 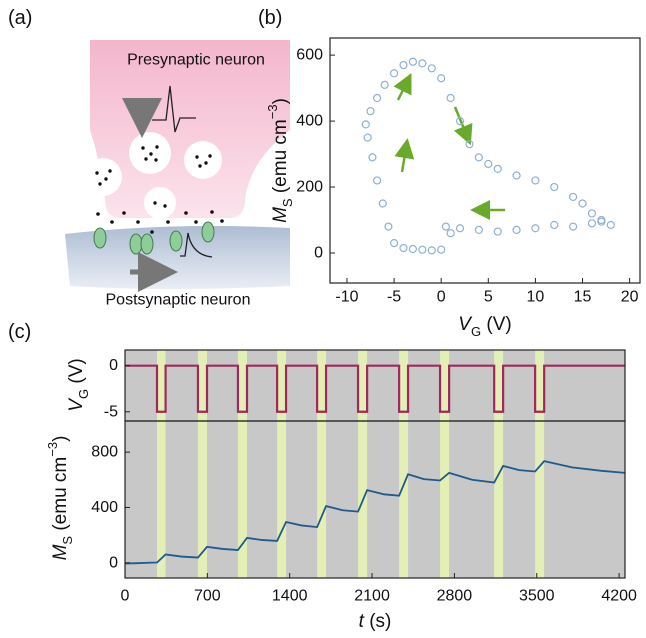 What do you see at coordinates (19, 332) in the screenshot?
I see `panel-label: (c)` at bounding box center [19, 332].